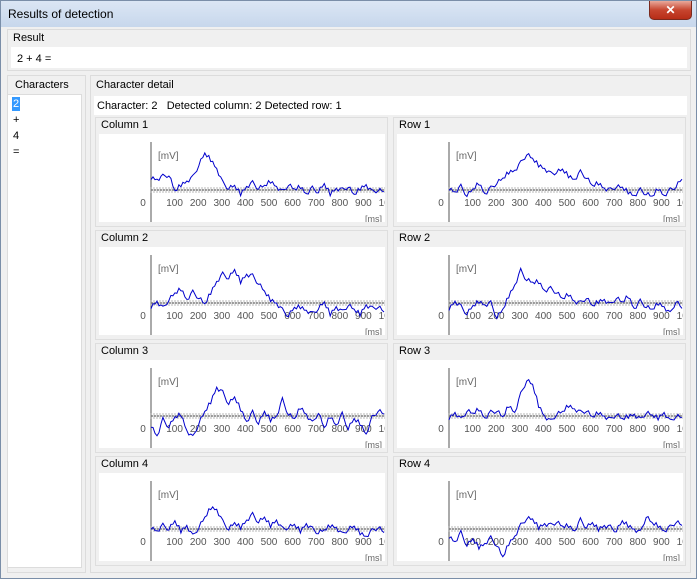 This screenshot has width=697, height=579. What do you see at coordinates (125, 464) in the screenshot?
I see `plot-title: Column 4` at bounding box center [125, 464].